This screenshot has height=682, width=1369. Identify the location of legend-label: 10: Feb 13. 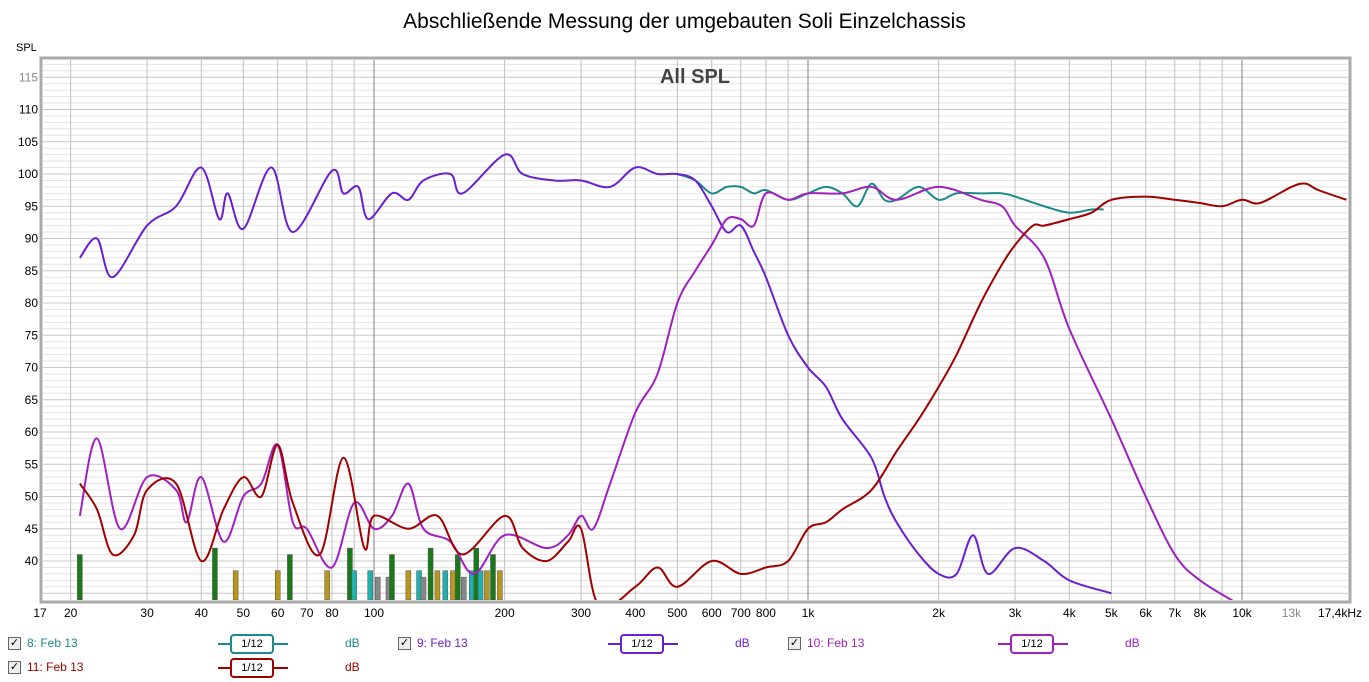
(836, 643).